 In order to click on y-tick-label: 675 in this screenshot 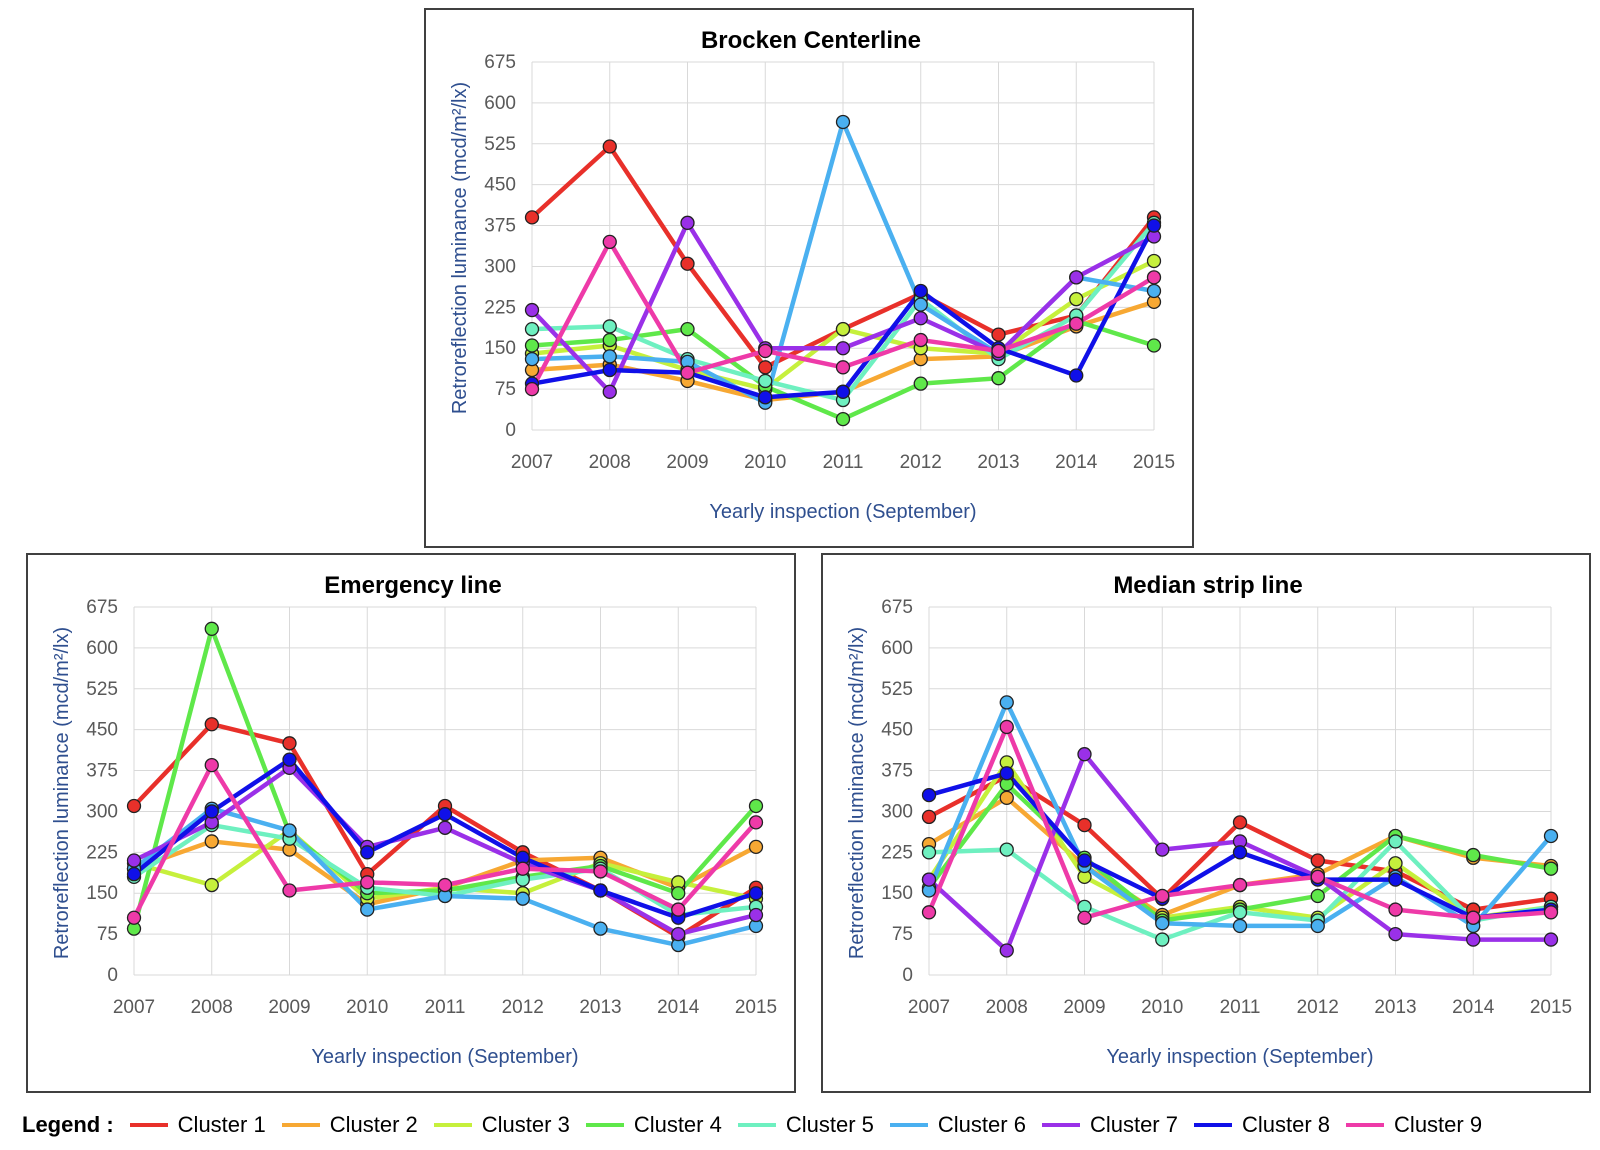, I will do `click(102, 607)`.